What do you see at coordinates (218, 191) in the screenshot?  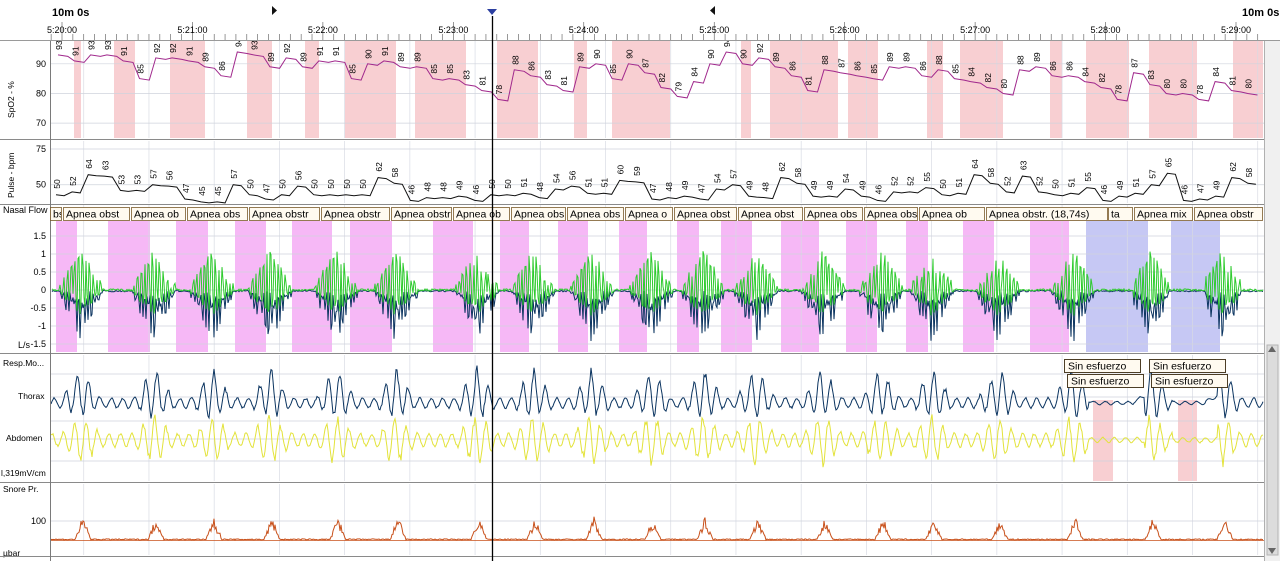 I see `pulse-value-label: 45` at bounding box center [218, 191].